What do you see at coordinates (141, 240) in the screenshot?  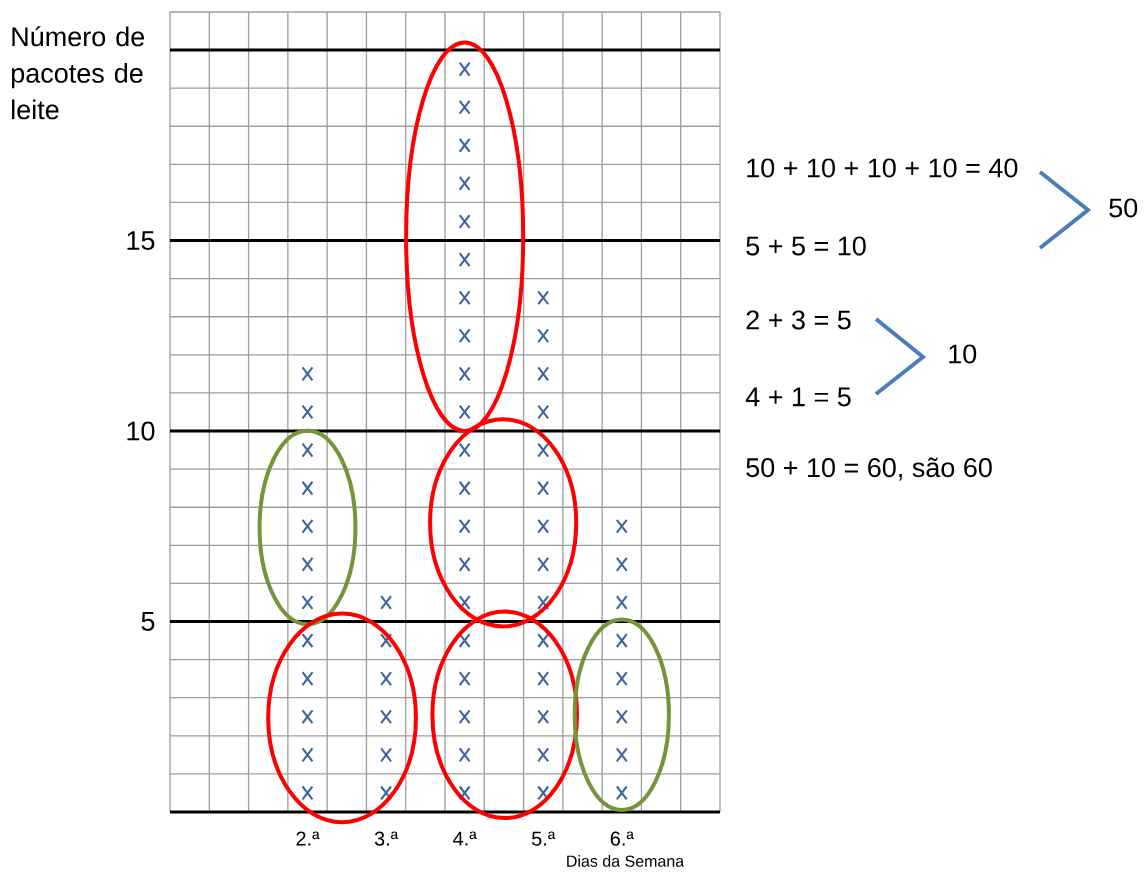 I see `y-tick-label: 15` at bounding box center [141, 240].